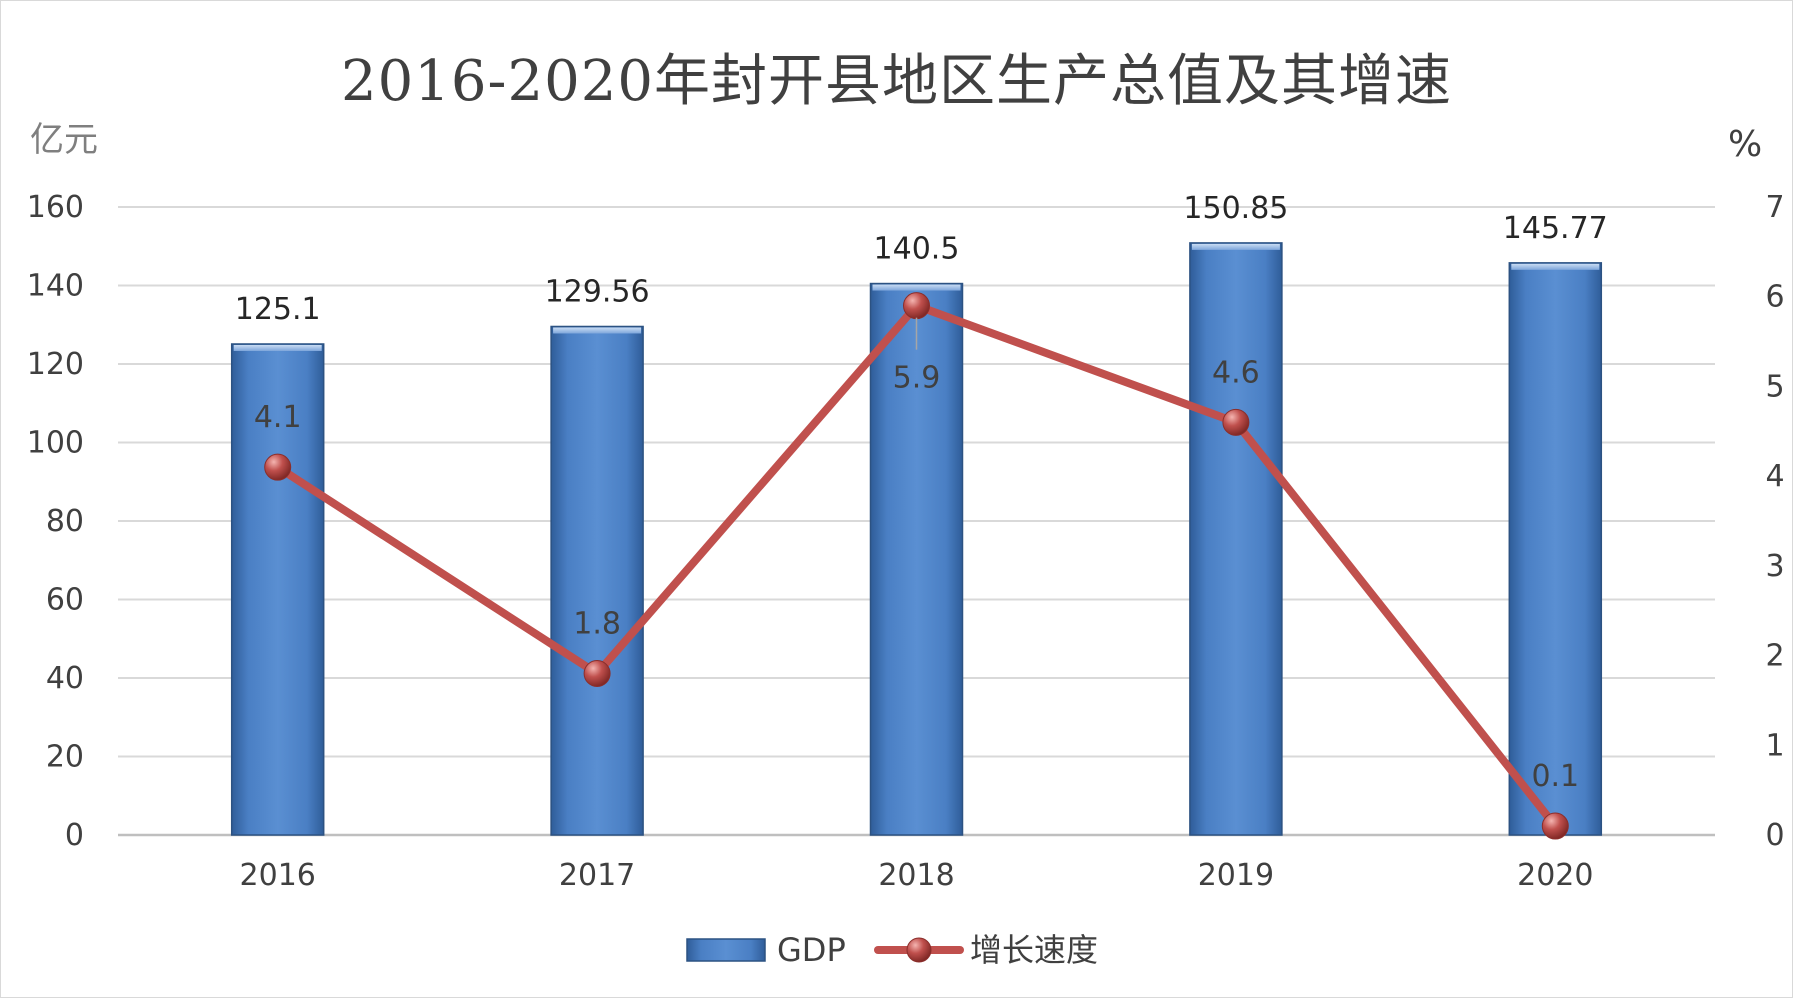  What do you see at coordinates (65, 678) in the screenshot?
I see `y-left-tick-label: 40` at bounding box center [65, 678].